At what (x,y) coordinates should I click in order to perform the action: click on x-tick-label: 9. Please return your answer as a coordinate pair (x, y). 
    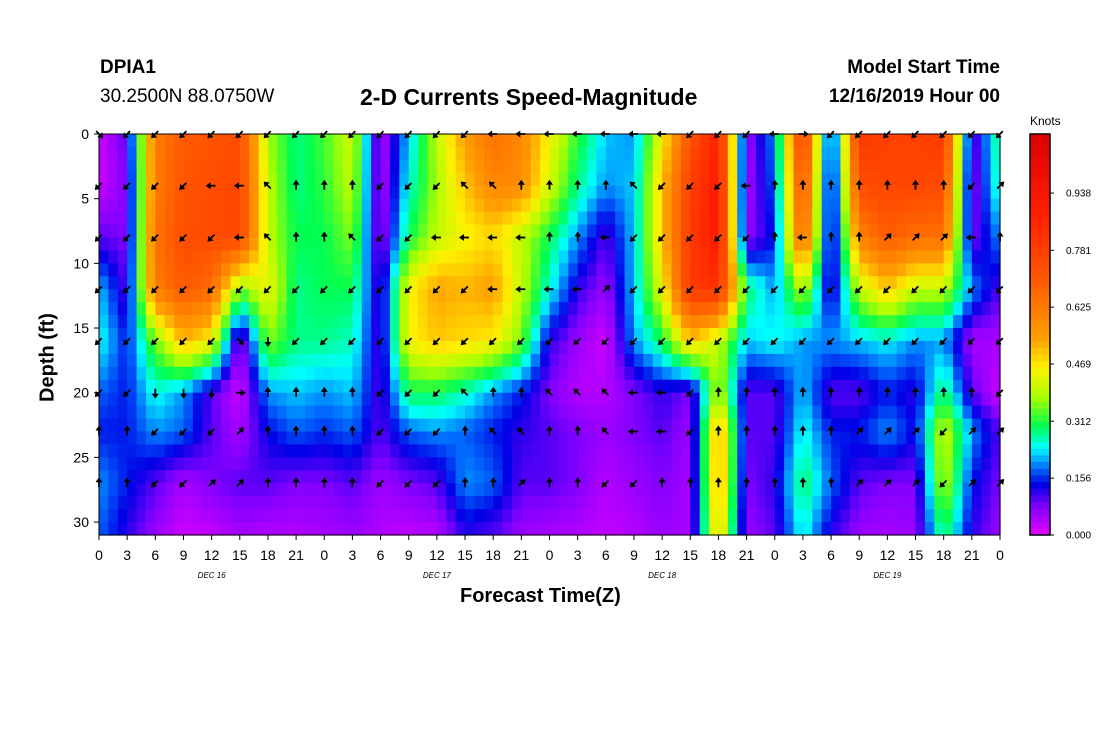
    Looking at the image, I should click on (409, 555).